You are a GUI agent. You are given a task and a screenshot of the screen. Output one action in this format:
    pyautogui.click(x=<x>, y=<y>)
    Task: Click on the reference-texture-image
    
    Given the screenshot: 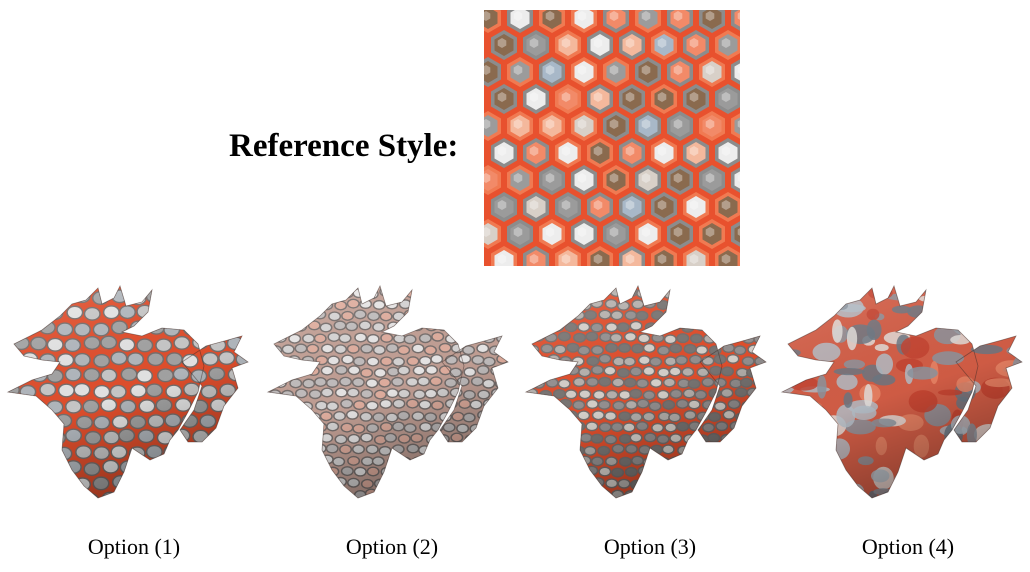 What is the action you would take?
    pyautogui.click(x=612, y=138)
    